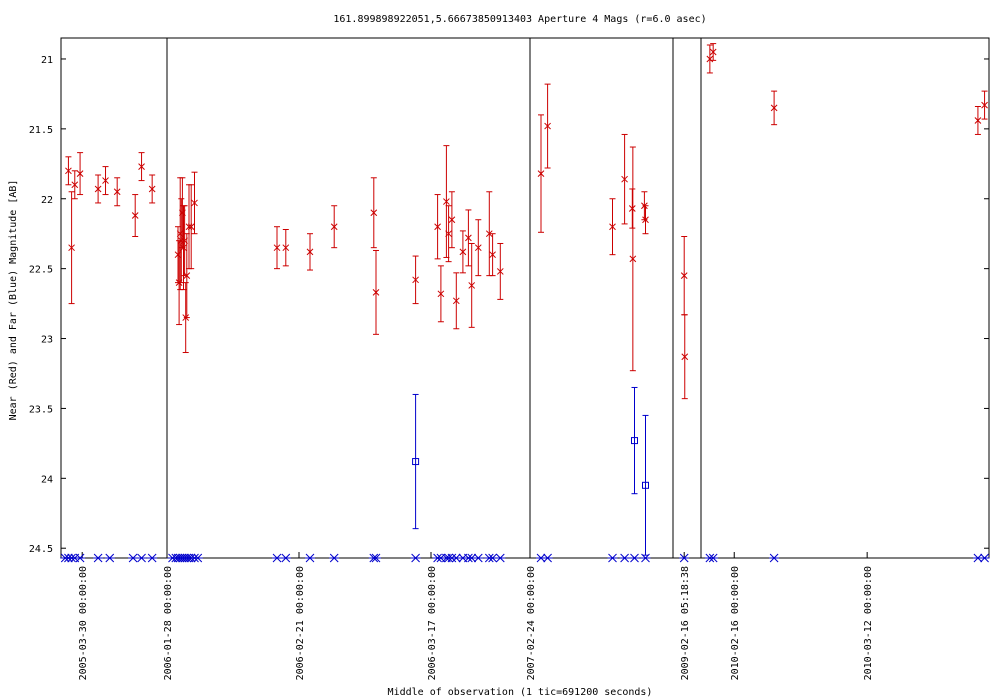  What do you see at coordinates (41, 130) in the screenshot?
I see `y-tick-label: 21.5` at bounding box center [41, 130].